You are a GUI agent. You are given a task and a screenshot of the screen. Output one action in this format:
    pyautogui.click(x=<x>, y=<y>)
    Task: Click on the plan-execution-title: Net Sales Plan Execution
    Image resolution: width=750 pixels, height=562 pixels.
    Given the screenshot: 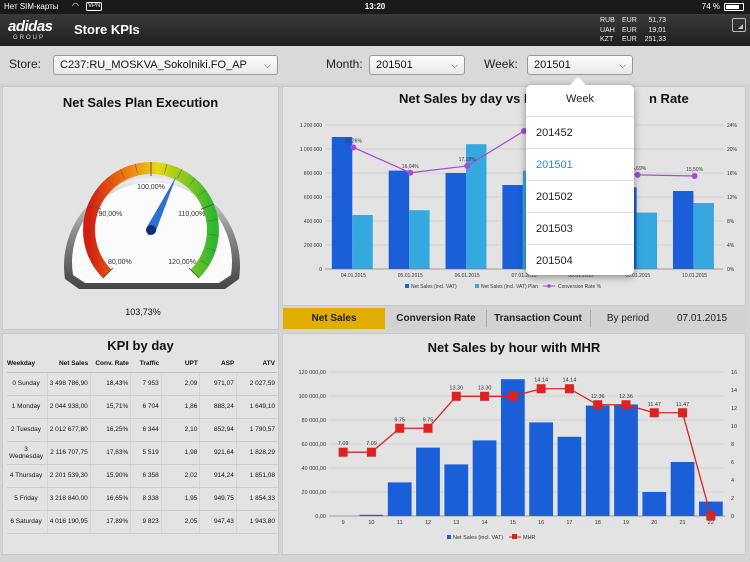 What is the action you would take?
    pyautogui.click(x=140, y=102)
    